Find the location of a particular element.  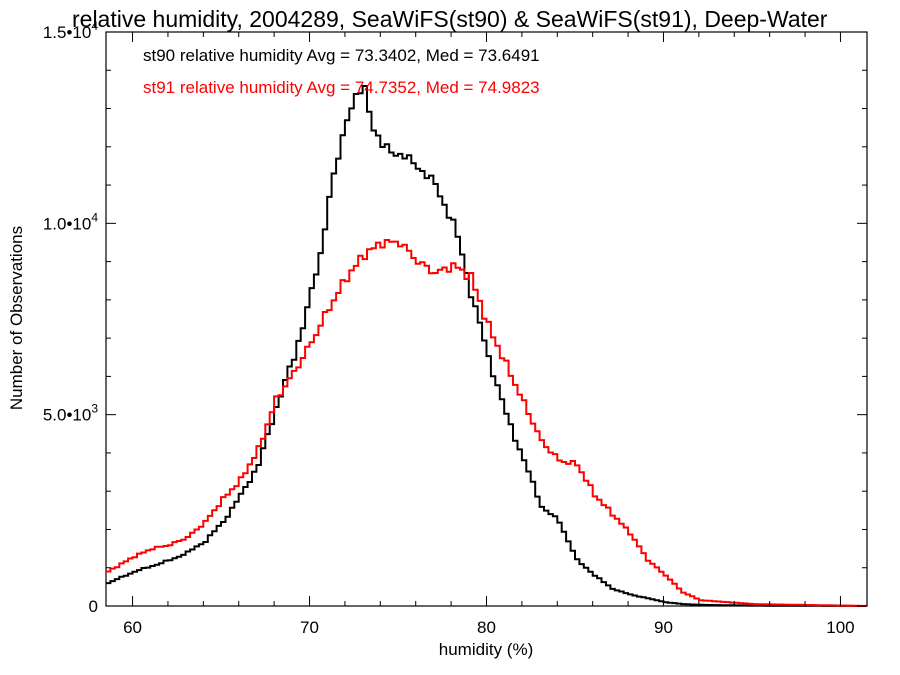

y-tick-label: 5.0•103 is located at coordinates (71, 413).